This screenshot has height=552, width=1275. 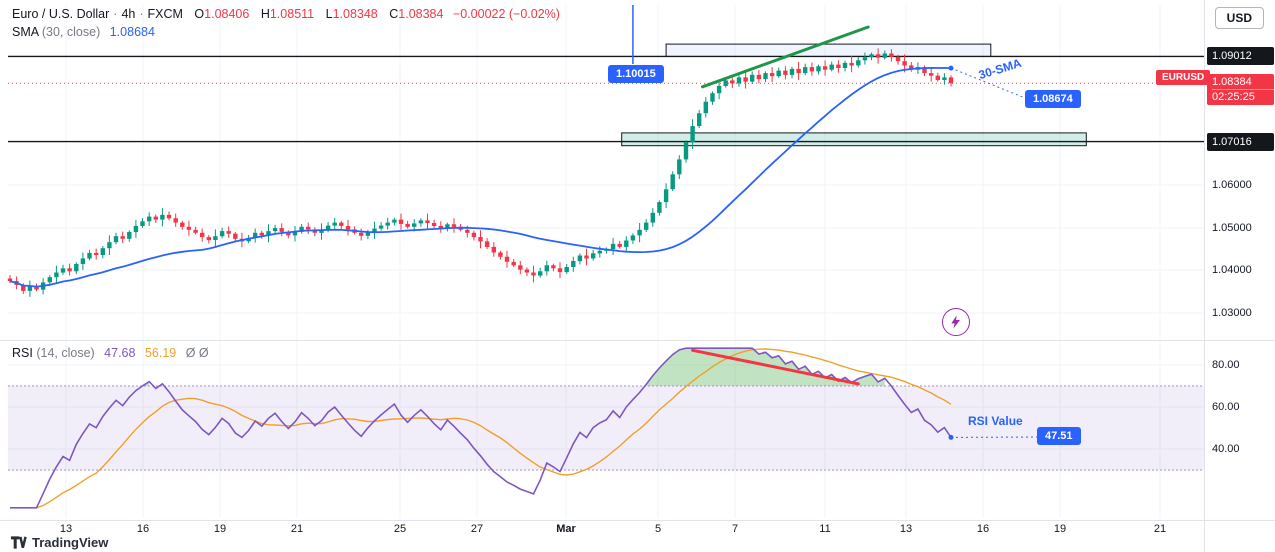 I want to click on ohlc-high-value: 1.08511, so click(x=292, y=14).